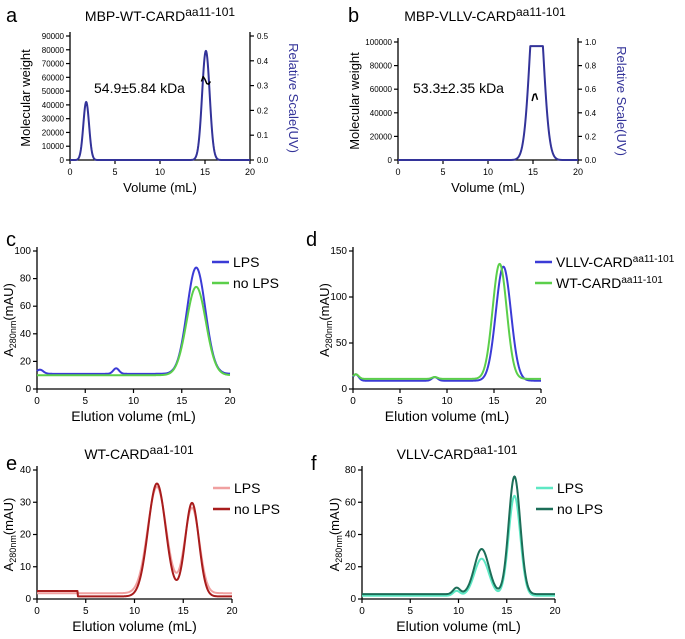 This screenshot has height=639, width=685. What do you see at coordinates (381, 66) in the screenshot?
I see `y-tick-label-b-4: 80000` at bounding box center [381, 66].